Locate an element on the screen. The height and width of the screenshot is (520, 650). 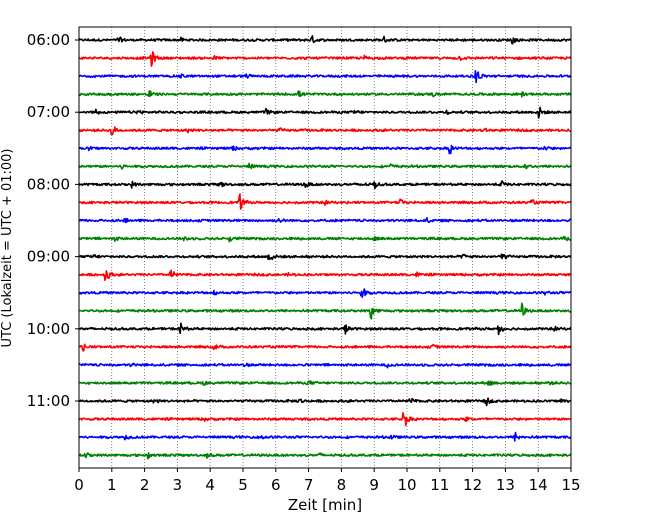
x-tick-label: 14 is located at coordinates (538, 485).